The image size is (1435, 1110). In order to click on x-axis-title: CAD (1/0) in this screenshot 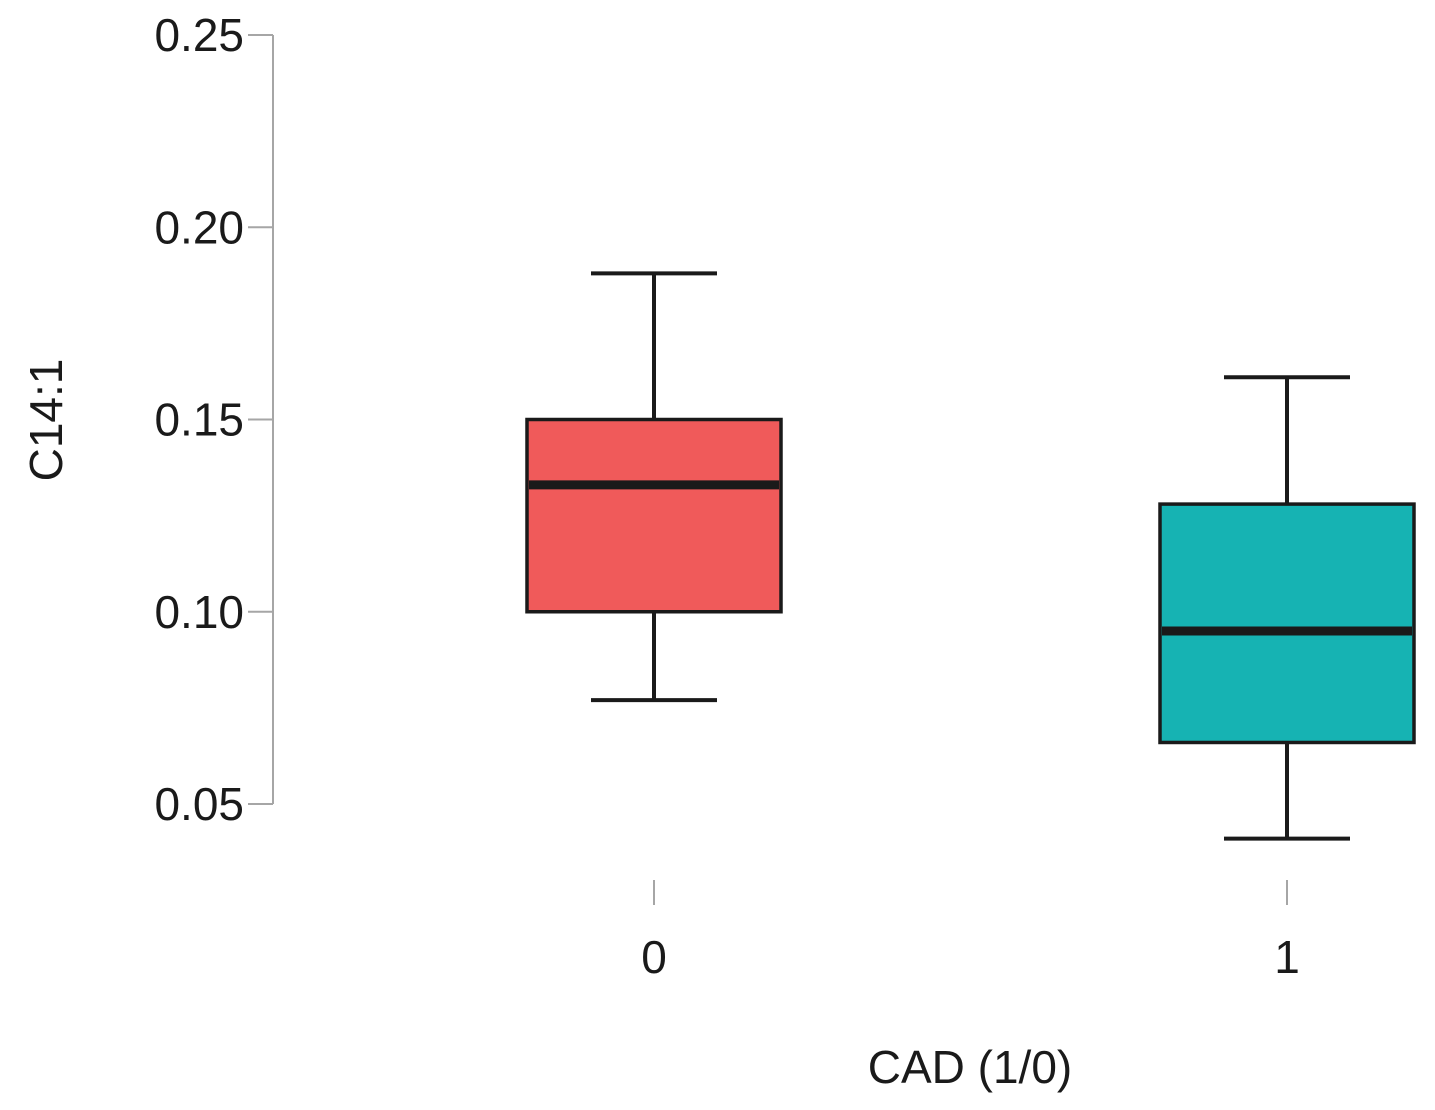, I will do `click(970, 1067)`.